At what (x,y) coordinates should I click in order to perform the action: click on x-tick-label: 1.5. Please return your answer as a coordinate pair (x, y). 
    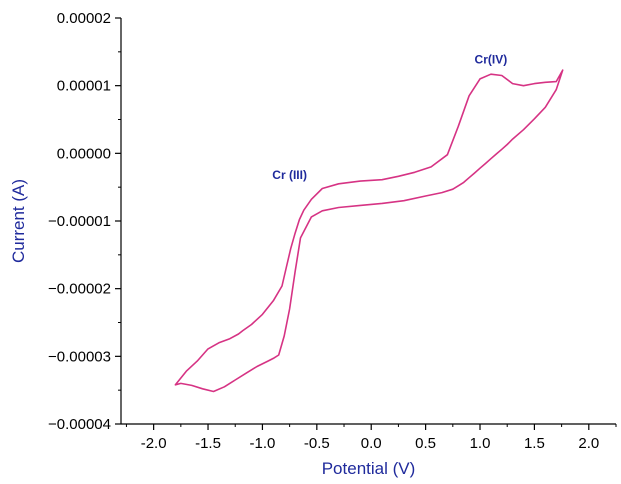
    Looking at the image, I should click on (534, 443).